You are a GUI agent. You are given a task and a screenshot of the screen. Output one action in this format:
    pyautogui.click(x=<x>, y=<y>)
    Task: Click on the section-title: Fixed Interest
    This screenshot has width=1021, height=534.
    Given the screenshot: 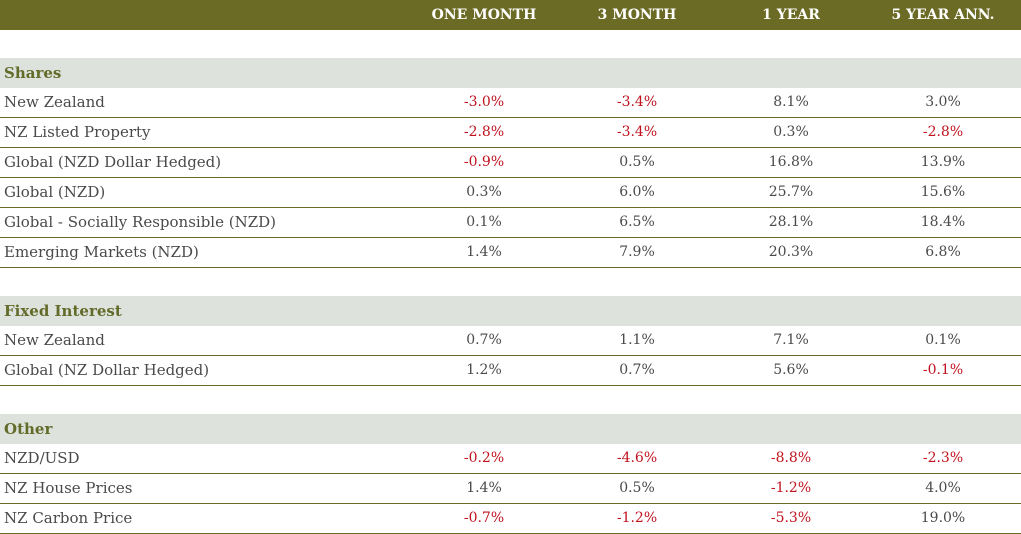 What is the action you would take?
    pyautogui.click(x=63, y=311)
    